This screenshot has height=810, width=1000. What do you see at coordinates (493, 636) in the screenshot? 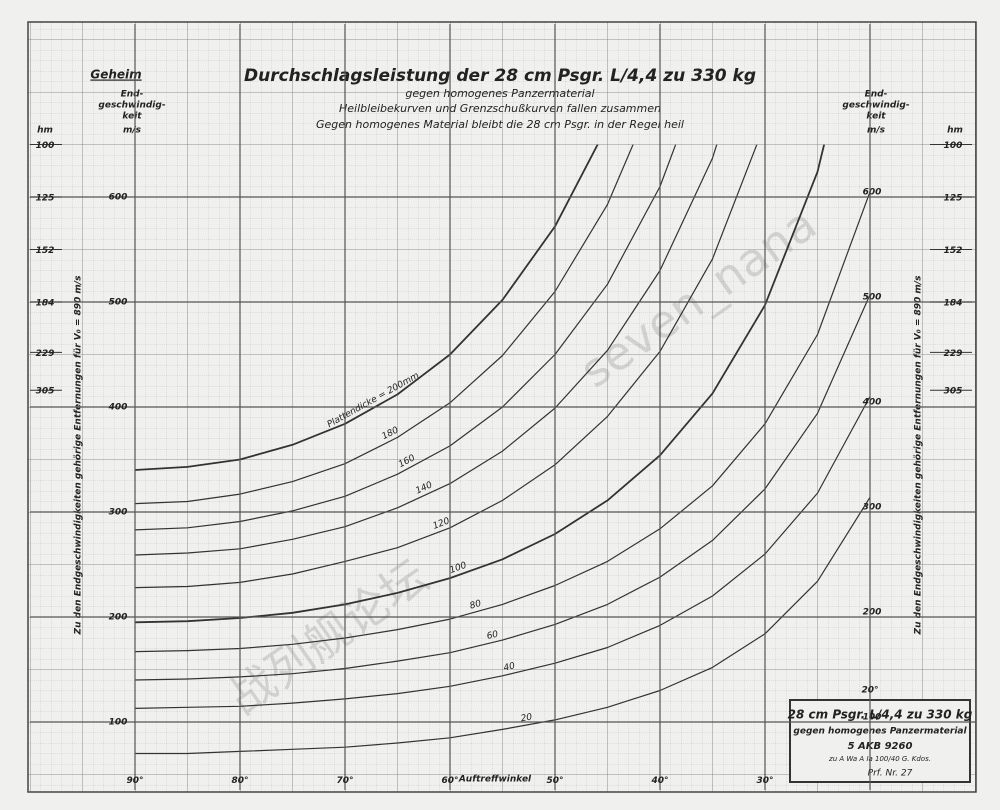
I see `curve-label: 60` at bounding box center [493, 636].